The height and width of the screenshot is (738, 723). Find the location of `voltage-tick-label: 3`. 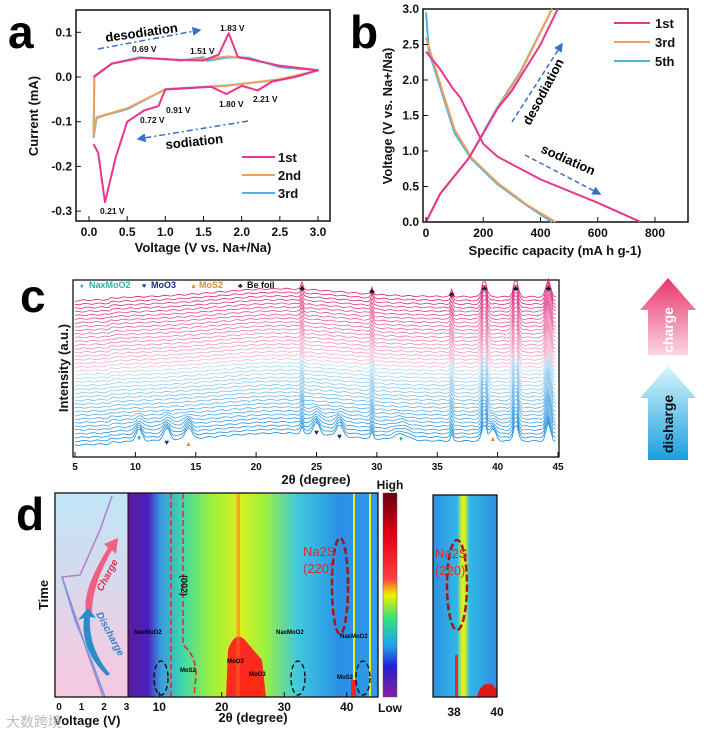

voltage-tick-label: 3 is located at coordinates (127, 707).